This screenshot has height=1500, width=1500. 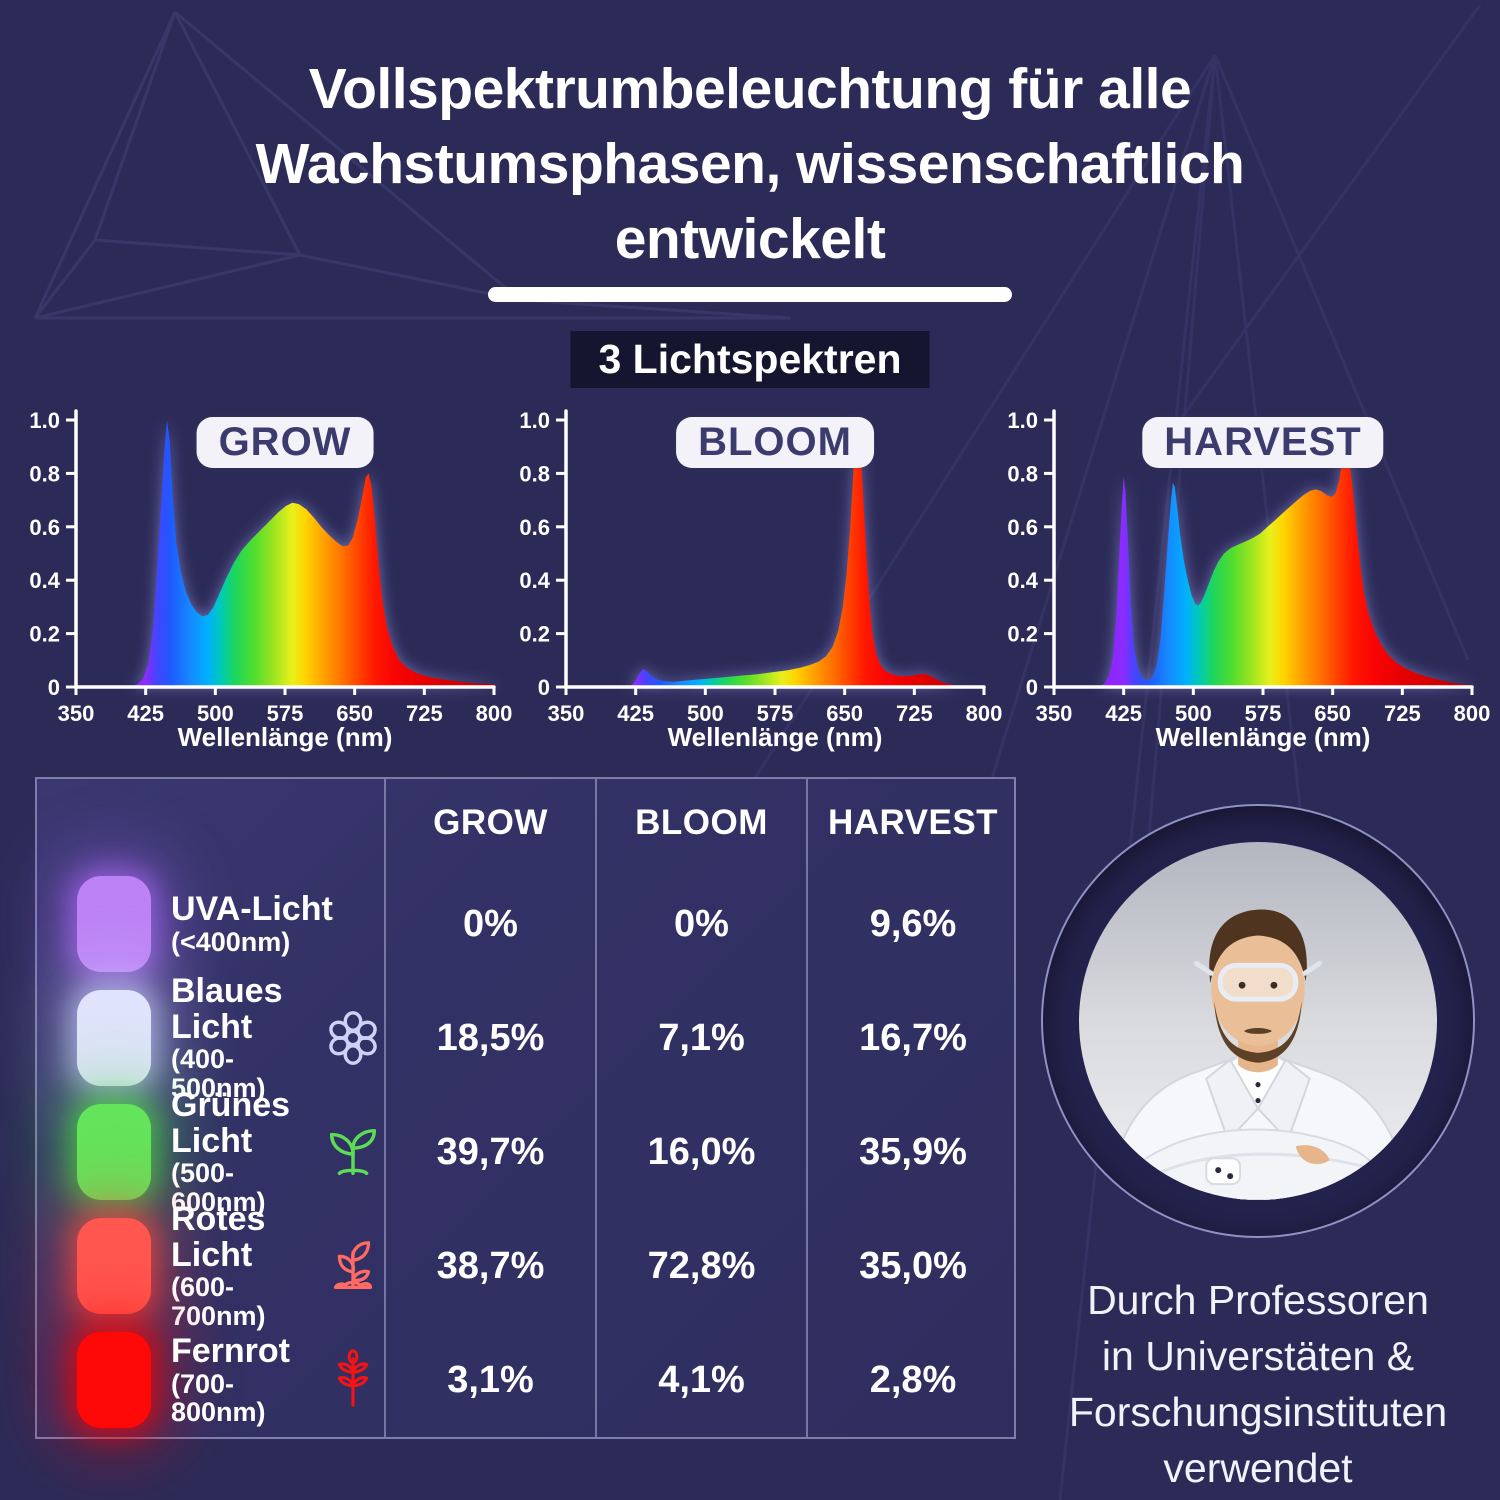 What do you see at coordinates (114, 1038) in the screenshot?
I see `blue-color-swatch` at bounding box center [114, 1038].